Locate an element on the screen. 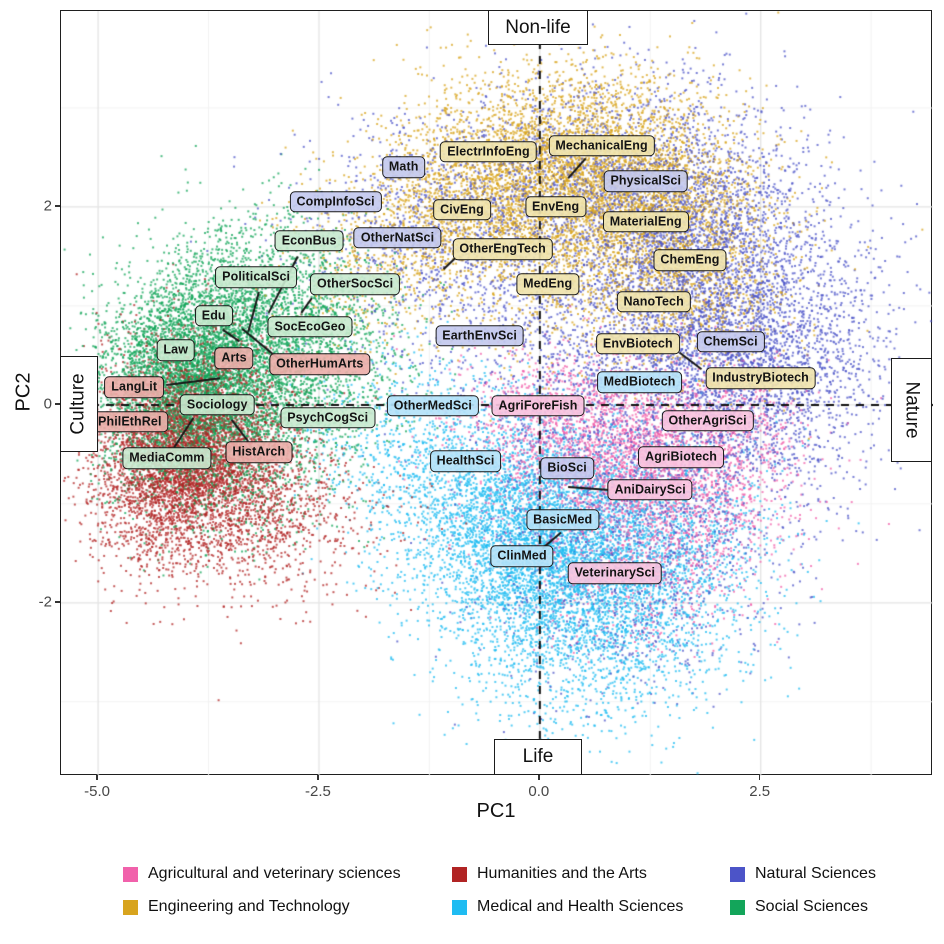  quadrant-label-nature-text: Nature is located at coordinates (912, 410).